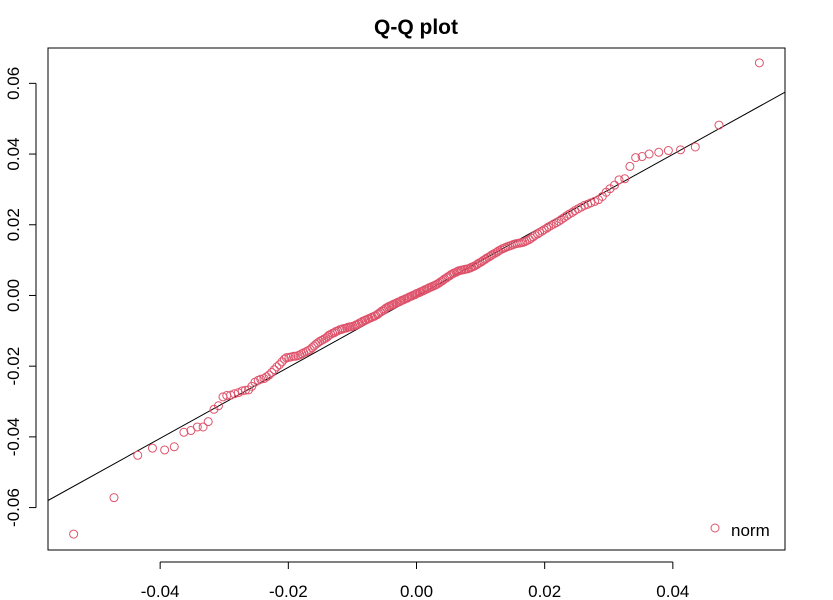 The image size is (833, 600). I want to click on x-tick-label: 0.00, so click(416, 591).